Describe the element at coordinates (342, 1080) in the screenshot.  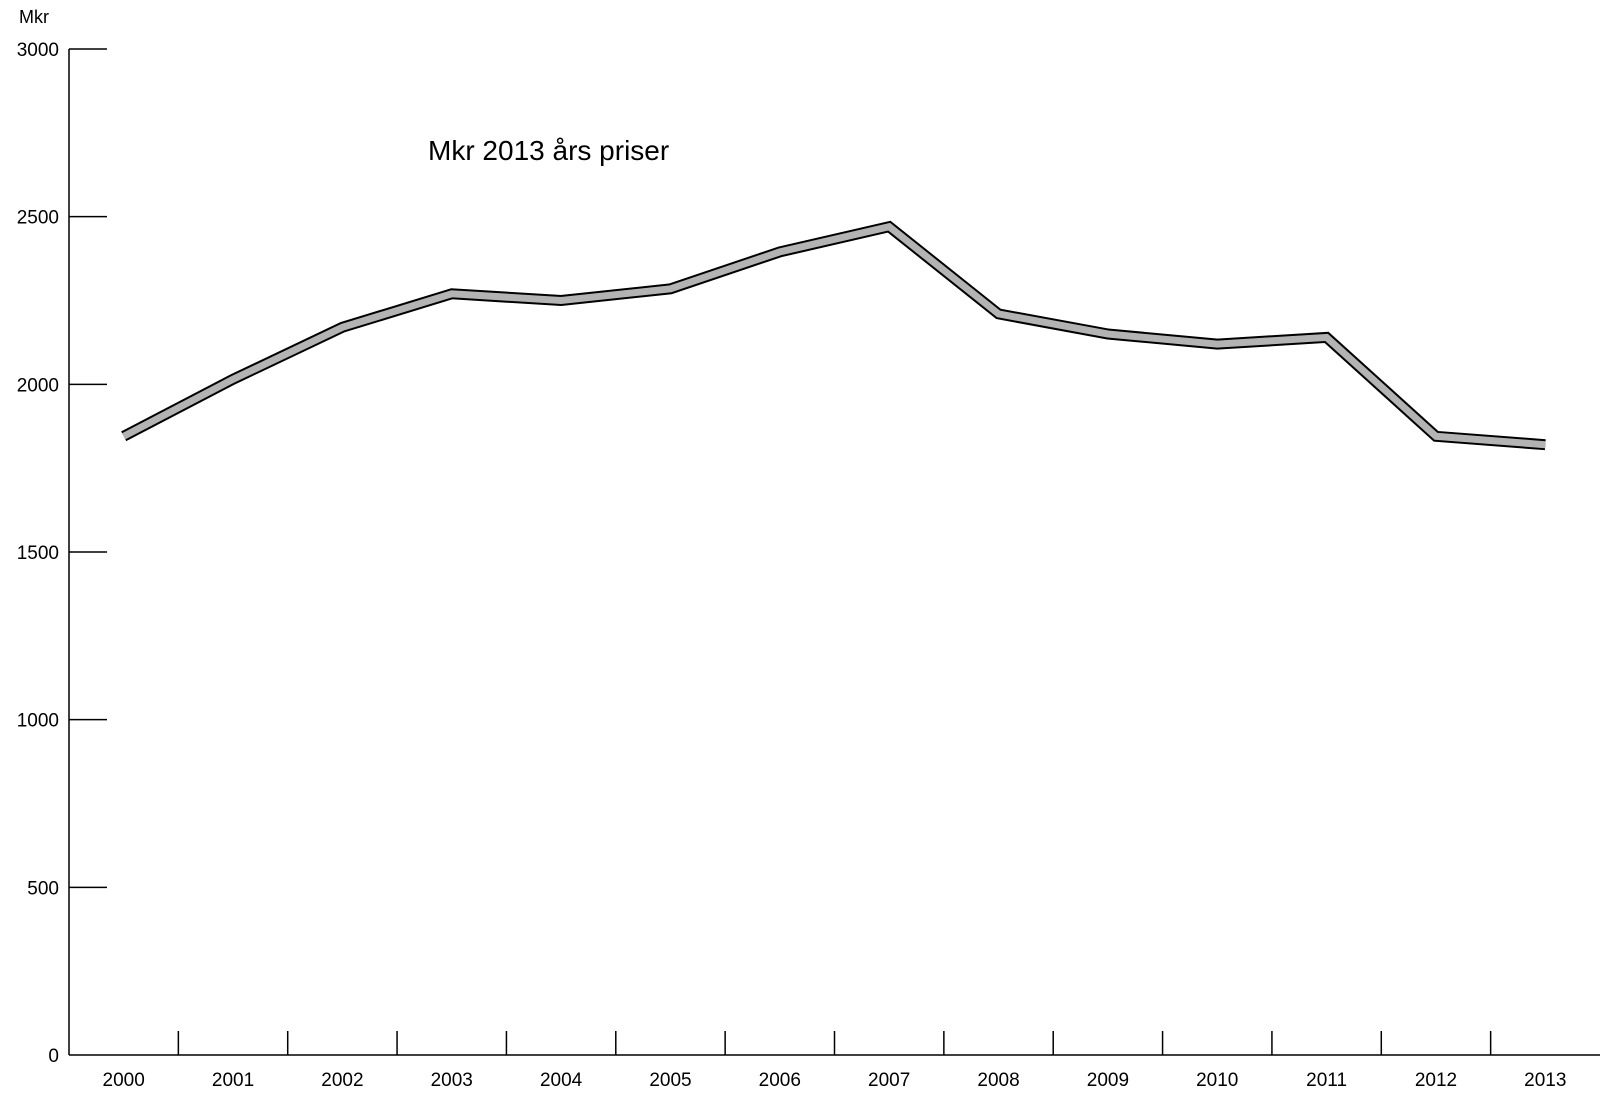
I see `x-tick-label: 2002` at that location.